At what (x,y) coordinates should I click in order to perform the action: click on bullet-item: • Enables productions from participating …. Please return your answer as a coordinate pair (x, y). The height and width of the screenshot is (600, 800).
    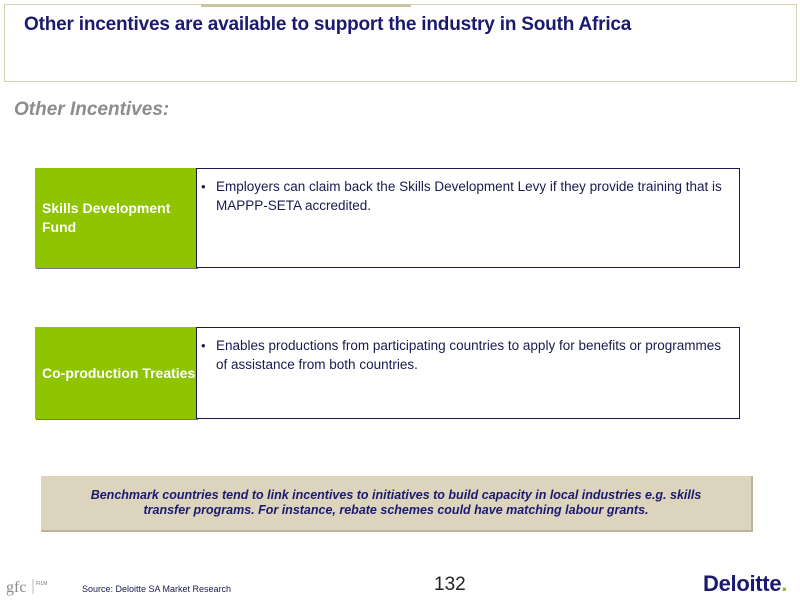
    Looking at the image, I should click on (465, 355).